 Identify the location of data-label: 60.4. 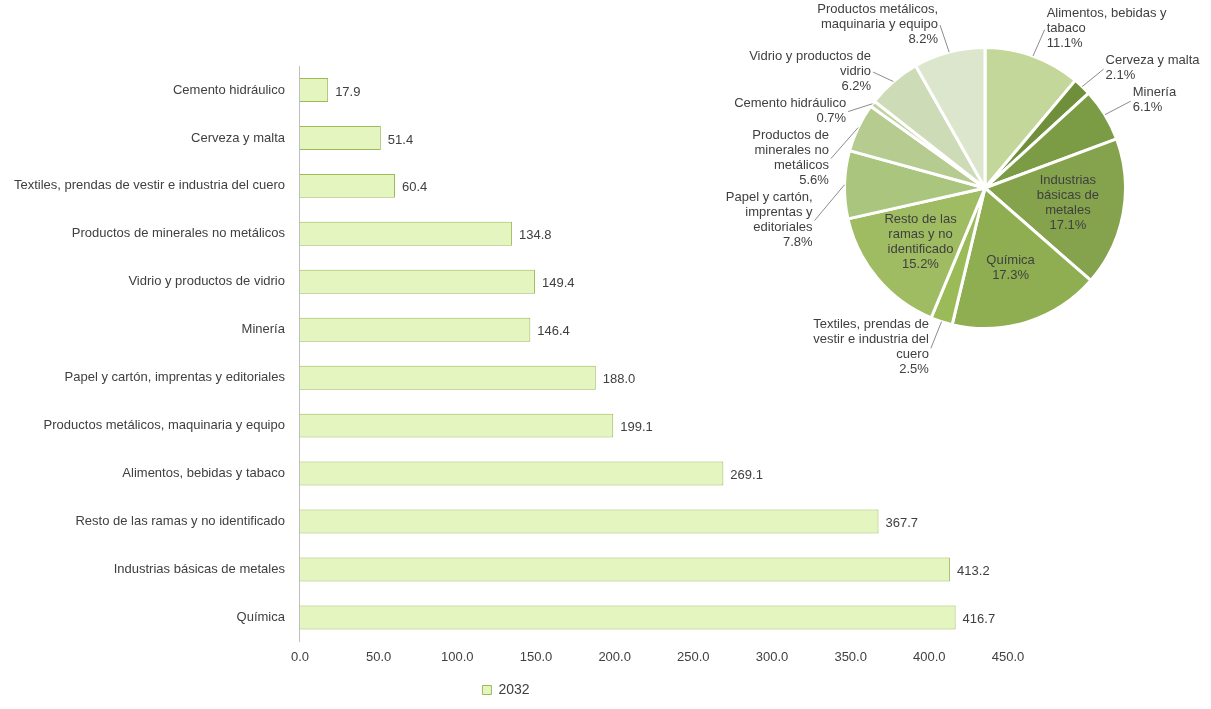
(415, 187).